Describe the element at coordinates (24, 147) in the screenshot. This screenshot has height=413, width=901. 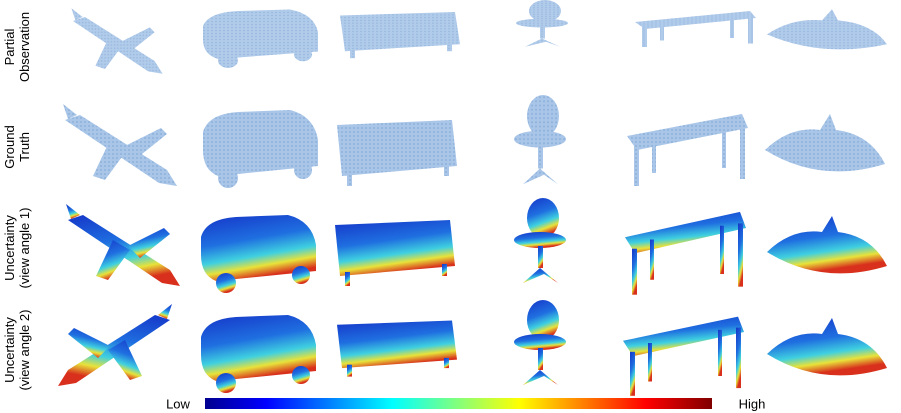
I see `row-label: Truth` at that location.